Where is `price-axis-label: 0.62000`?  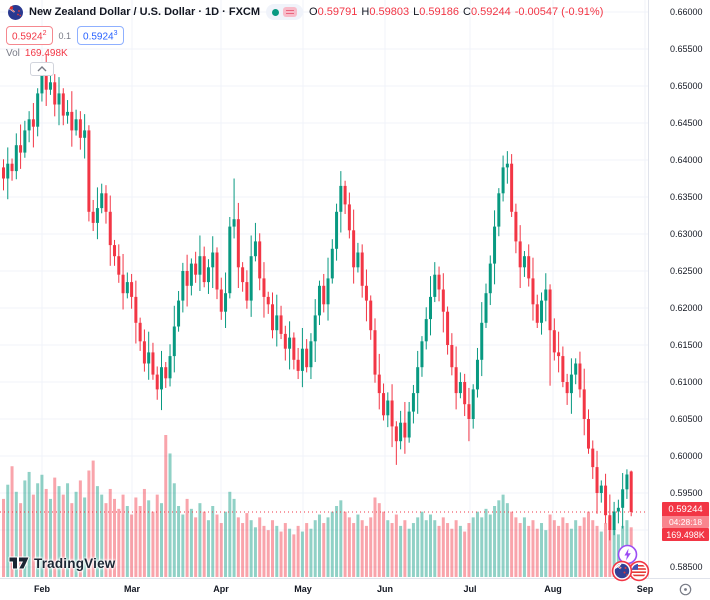 price-axis-label: 0.62000 is located at coordinates (686, 308).